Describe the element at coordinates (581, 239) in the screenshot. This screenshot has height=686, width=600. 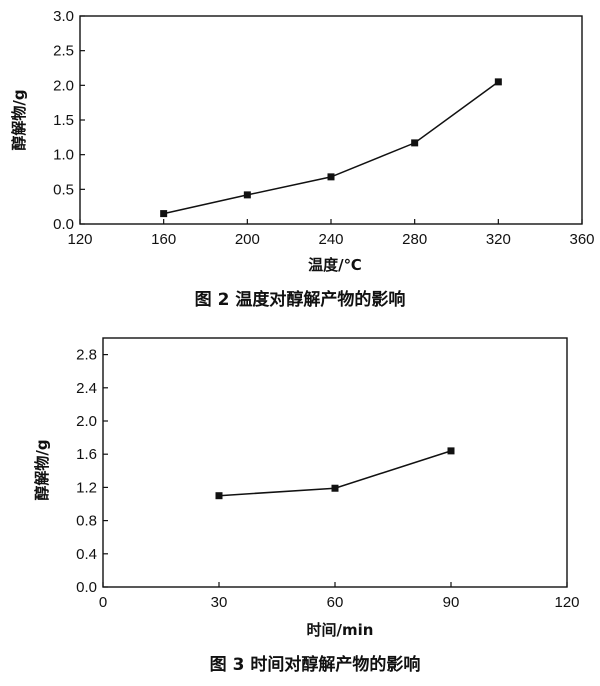
I see `x-tick-label: 360` at that location.